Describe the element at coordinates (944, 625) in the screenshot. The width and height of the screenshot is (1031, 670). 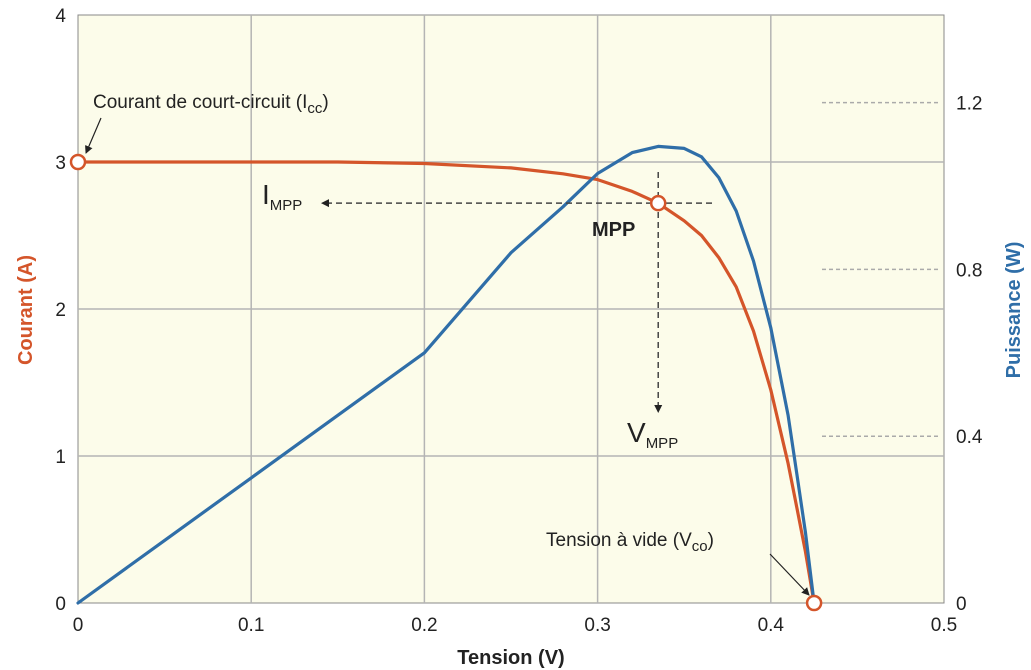
I see `x-tick-label: 0.5` at that location.